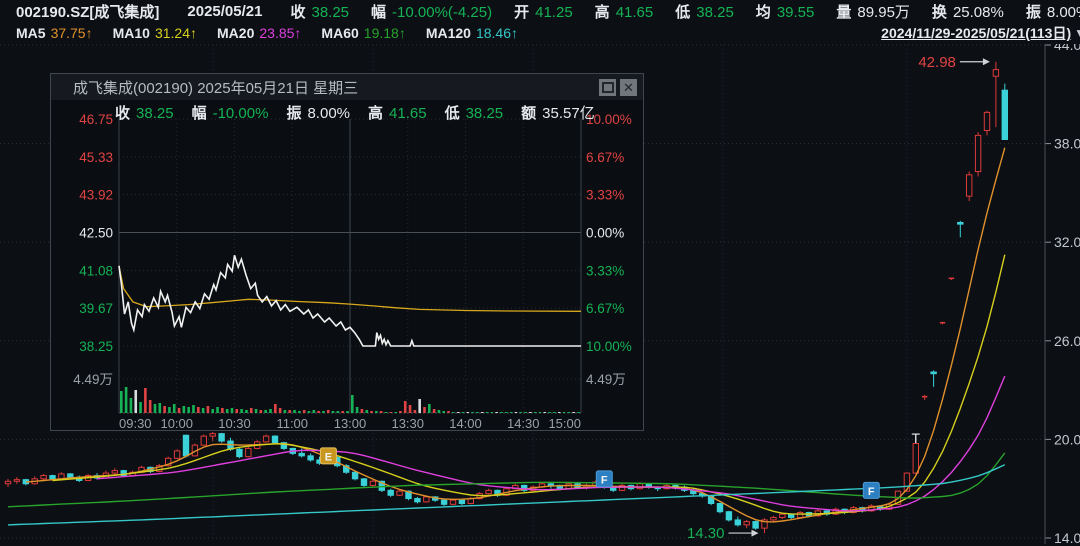 The image size is (1080, 546). Describe the element at coordinates (407, 423) in the screenshot. I see `popup-time-label: 13:30` at that location.